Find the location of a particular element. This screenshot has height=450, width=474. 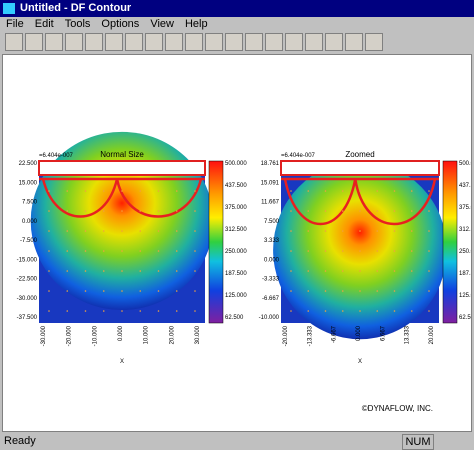

x-tick-label: 0.000 is located at coordinates (121, 333).